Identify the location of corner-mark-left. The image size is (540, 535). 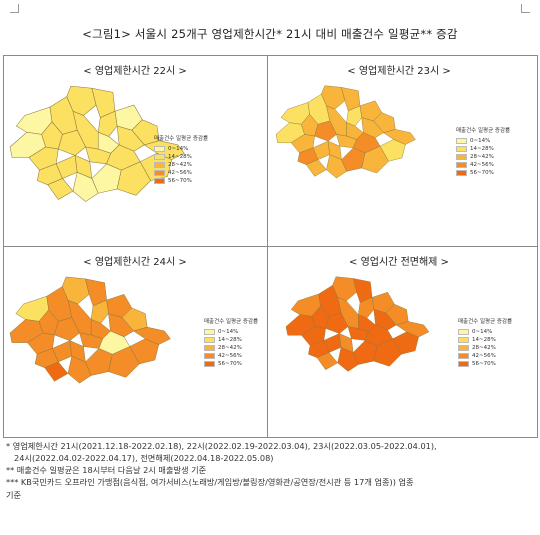
(14, 8).